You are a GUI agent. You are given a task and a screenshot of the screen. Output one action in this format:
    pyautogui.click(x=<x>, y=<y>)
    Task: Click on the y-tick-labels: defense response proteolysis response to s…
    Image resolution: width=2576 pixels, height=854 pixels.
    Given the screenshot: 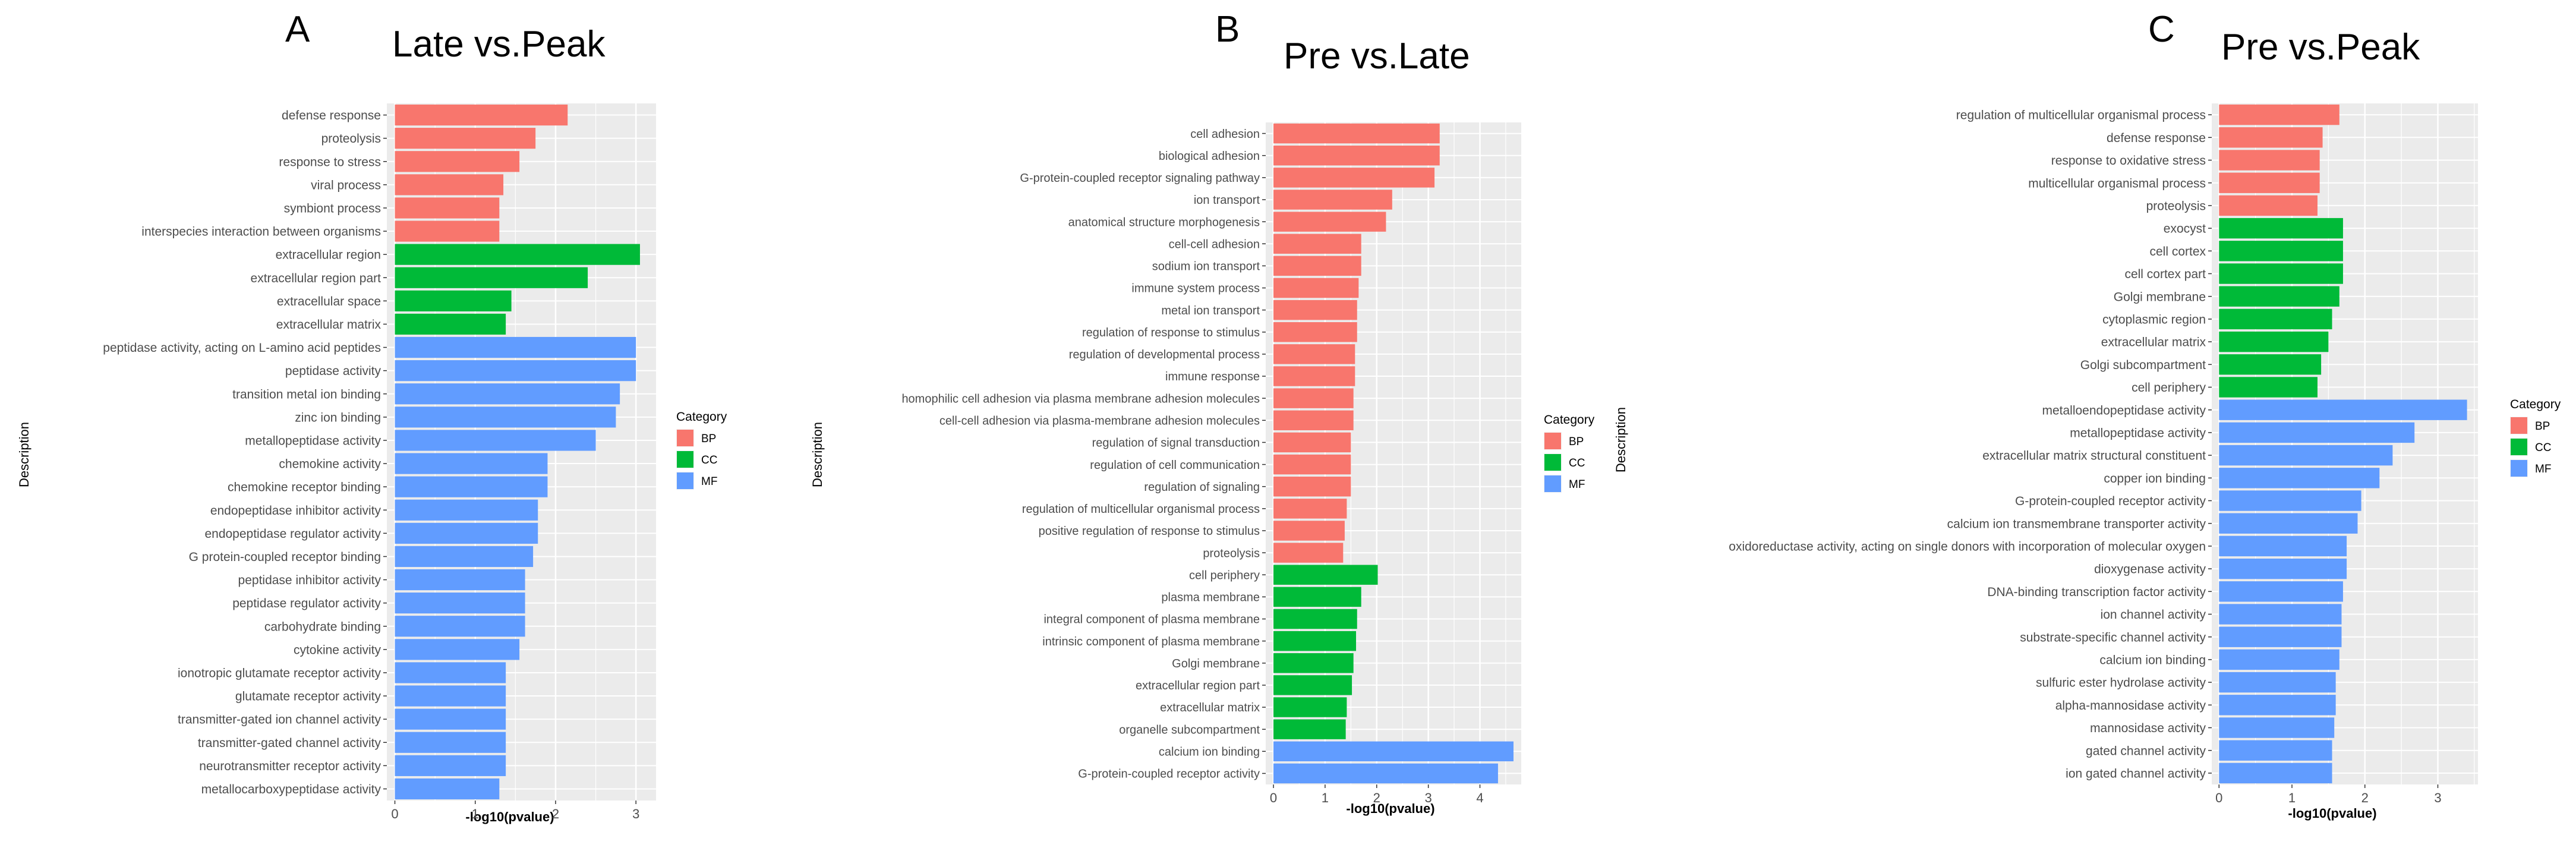 What is the action you would take?
    pyautogui.click(x=245, y=452)
    